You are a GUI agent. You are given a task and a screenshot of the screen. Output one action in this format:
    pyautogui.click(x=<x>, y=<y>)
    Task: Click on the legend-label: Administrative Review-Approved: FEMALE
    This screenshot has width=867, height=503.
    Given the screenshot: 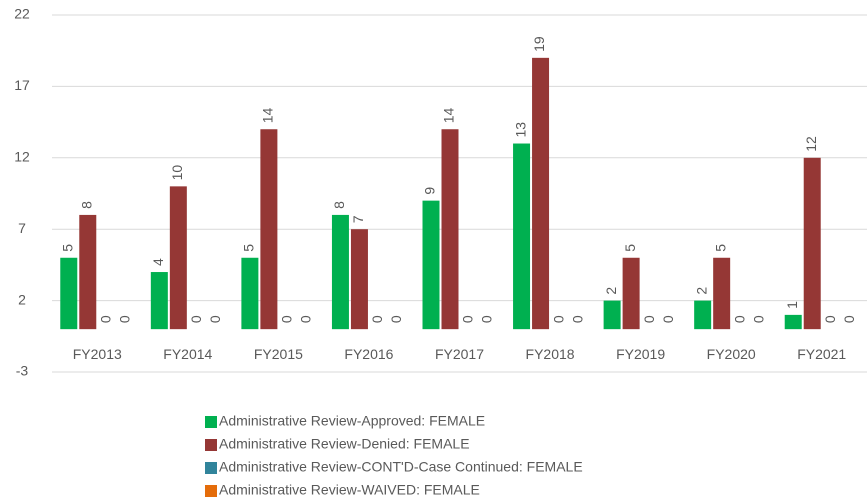 What is the action you would take?
    pyautogui.click(x=352, y=421)
    